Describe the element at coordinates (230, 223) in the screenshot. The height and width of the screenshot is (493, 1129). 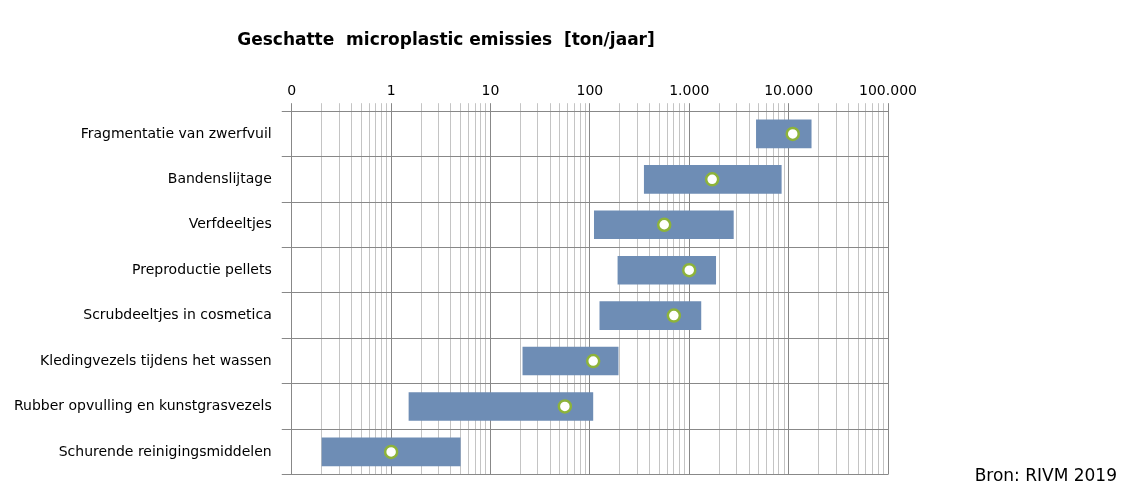
I see `y-tick-label: Verfdeeltjes` at that location.